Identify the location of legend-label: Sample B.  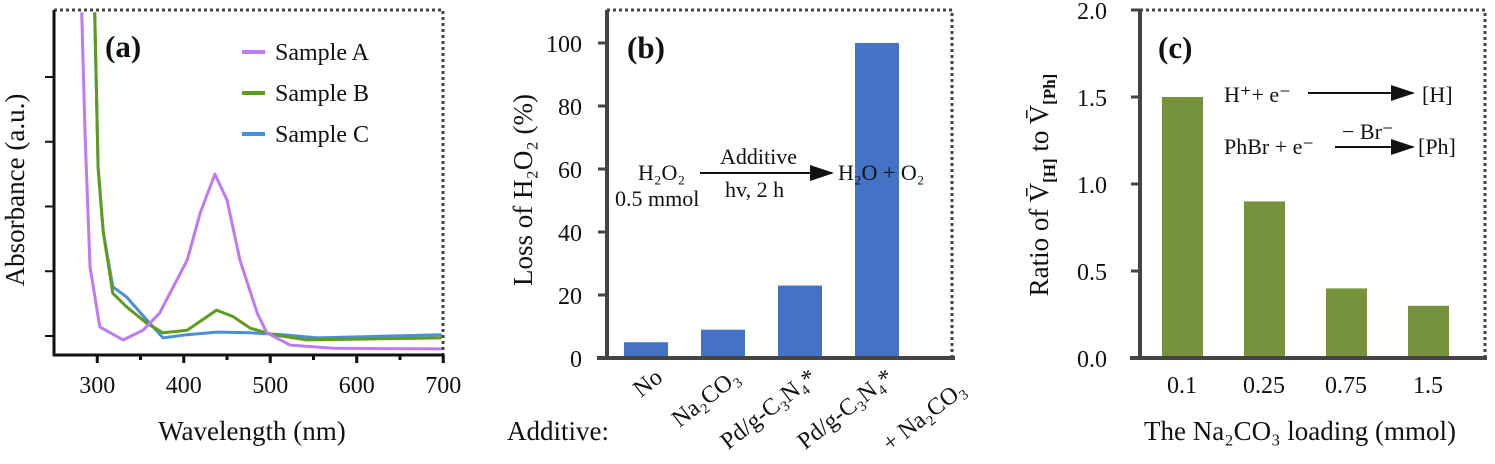
(322, 94).